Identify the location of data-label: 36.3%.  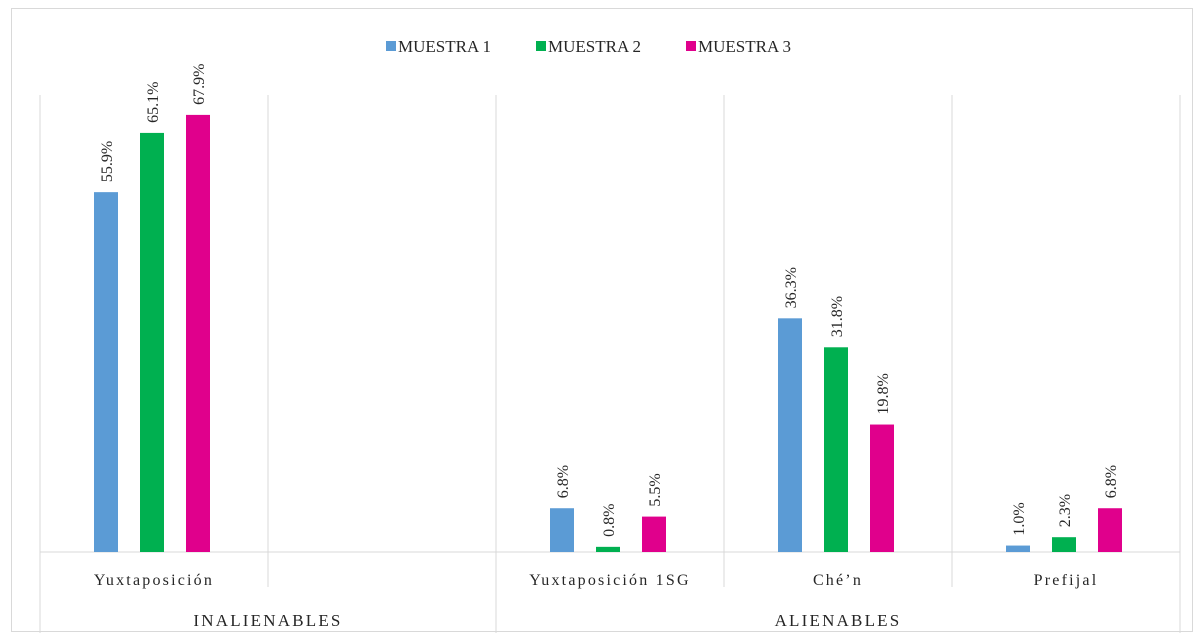
(791, 287).